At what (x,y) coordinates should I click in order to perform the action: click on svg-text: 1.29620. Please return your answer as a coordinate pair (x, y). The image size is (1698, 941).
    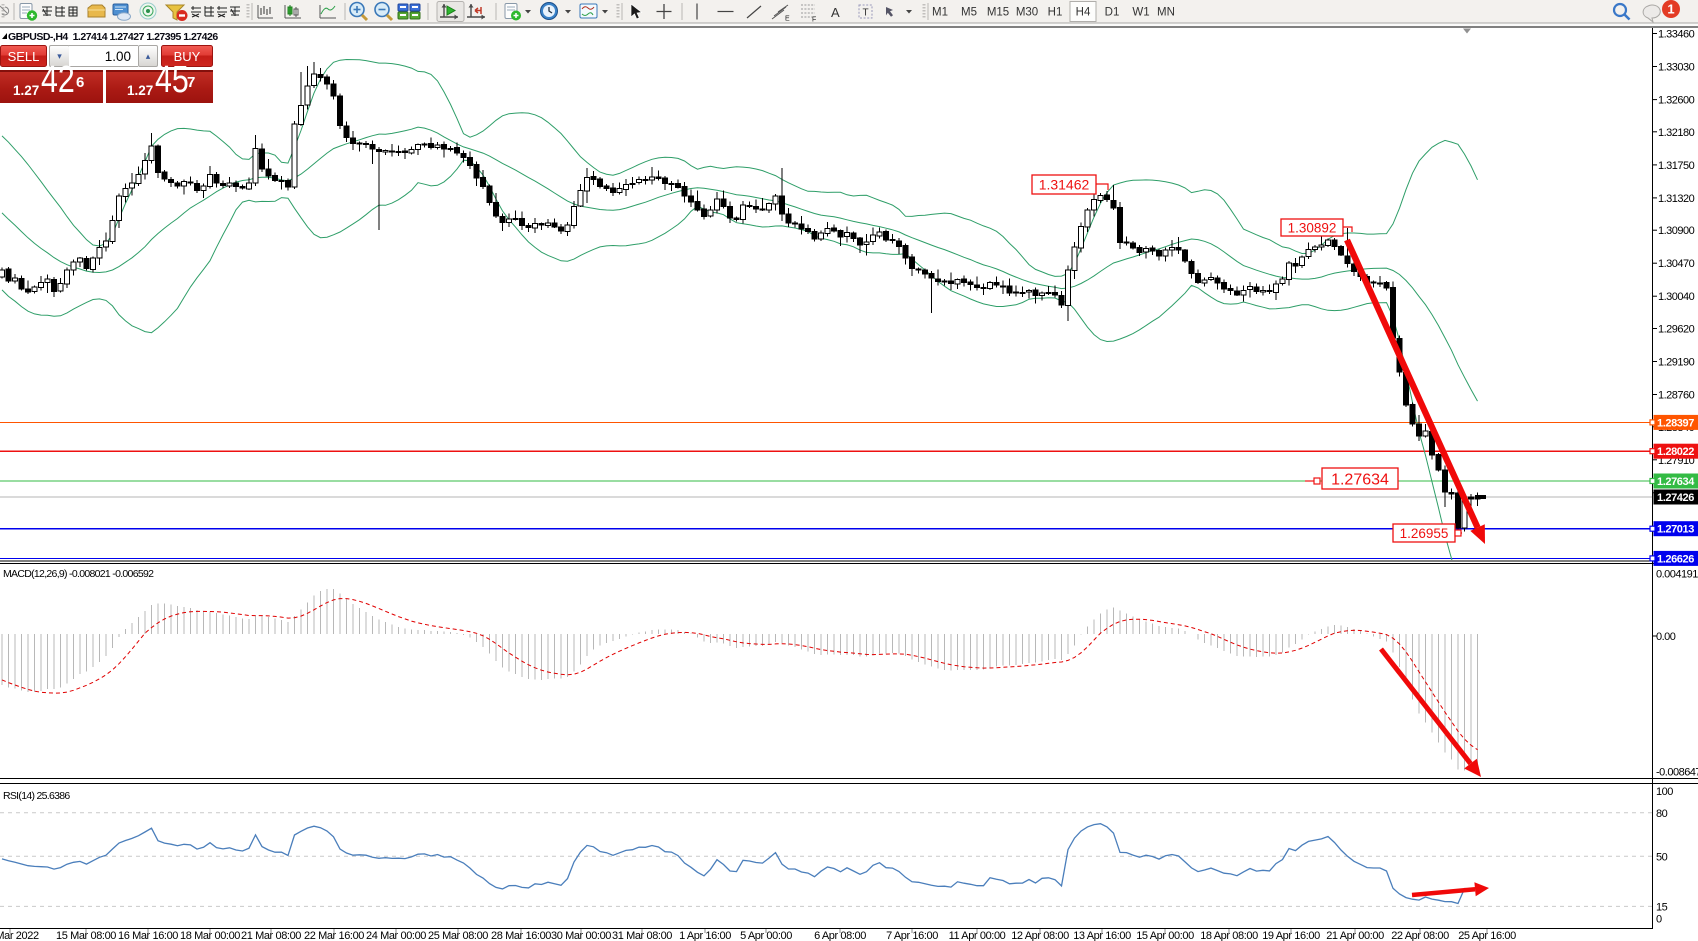
    Looking at the image, I should click on (1676, 330).